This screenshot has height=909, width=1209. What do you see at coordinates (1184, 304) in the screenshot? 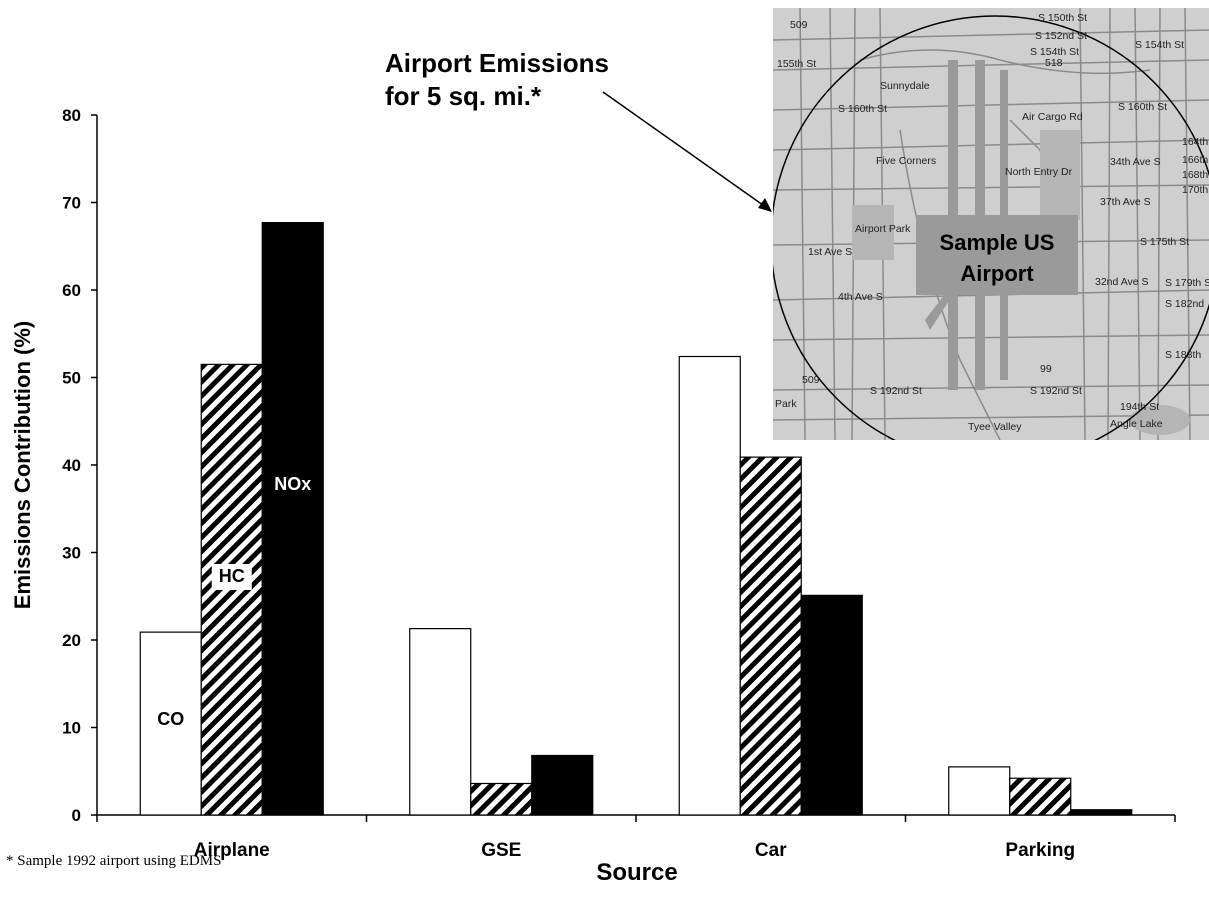
I see `map-street-label: S 182nd` at bounding box center [1184, 304].